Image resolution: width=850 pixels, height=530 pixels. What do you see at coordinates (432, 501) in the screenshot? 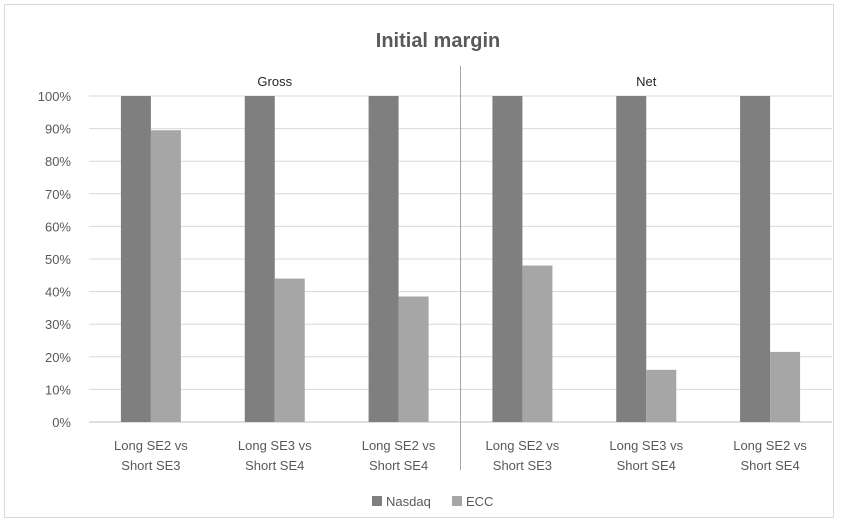
I see `legend: Nasdaq ECC` at bounding box center [432, 501].